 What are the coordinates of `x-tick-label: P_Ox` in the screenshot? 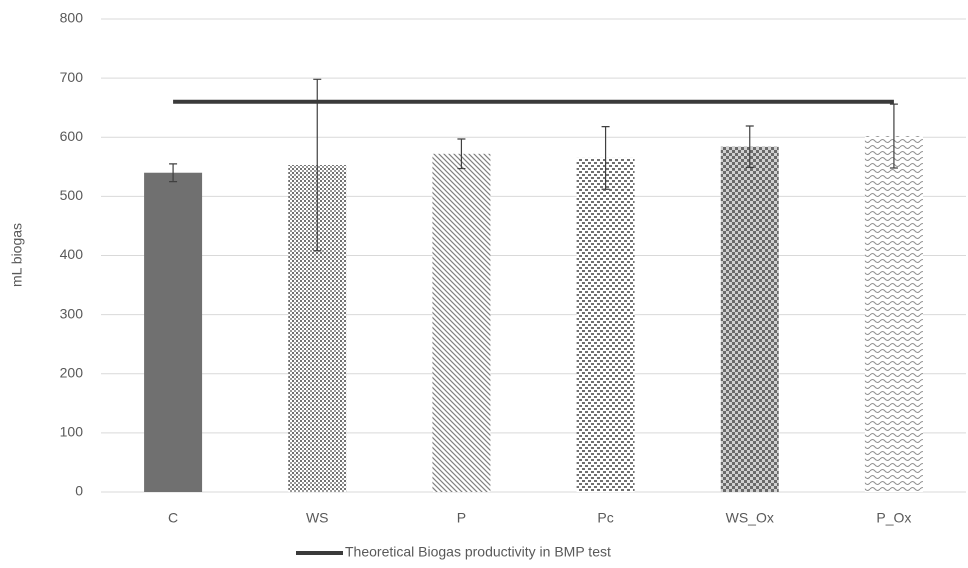 It's located at (893, 518).